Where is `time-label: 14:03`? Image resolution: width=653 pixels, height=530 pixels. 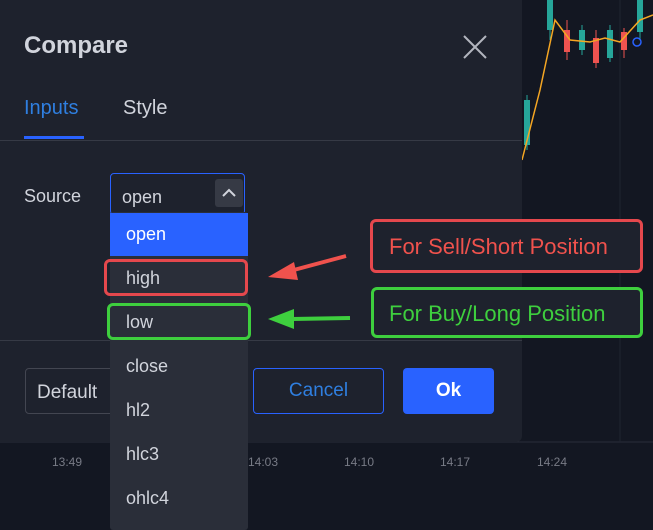
time-label: 14:03 is located at coordinates (263, 462).